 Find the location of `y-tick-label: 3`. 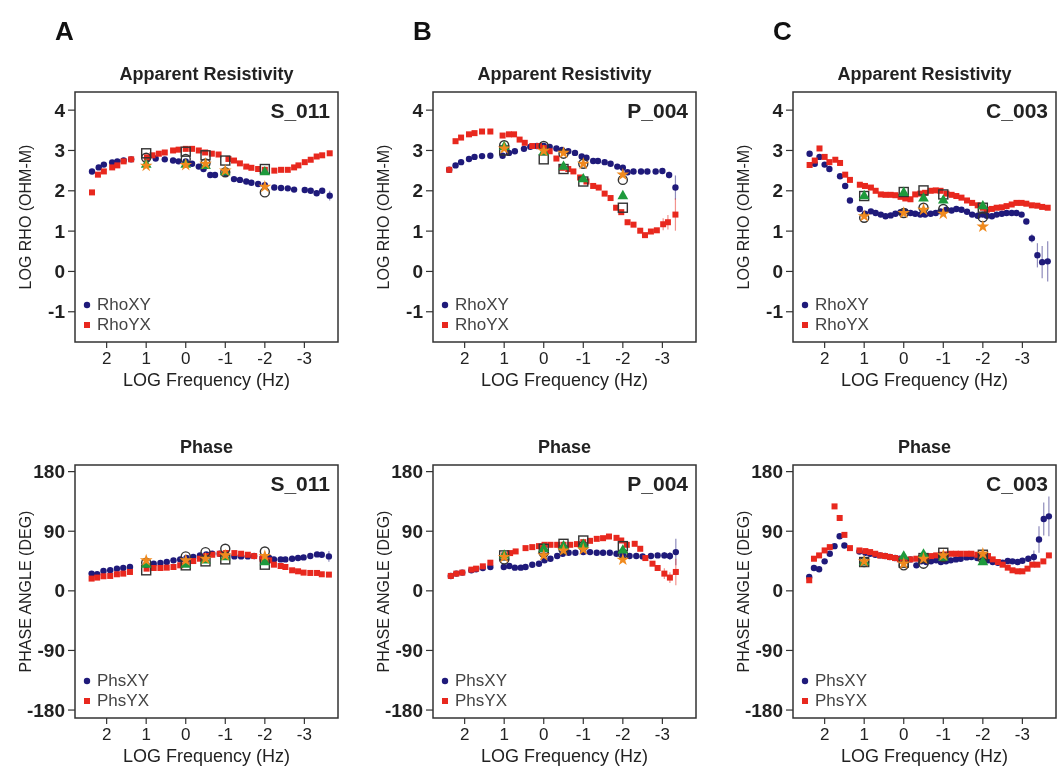

y-tick-label: 3 is located at coordinates (417, 151).